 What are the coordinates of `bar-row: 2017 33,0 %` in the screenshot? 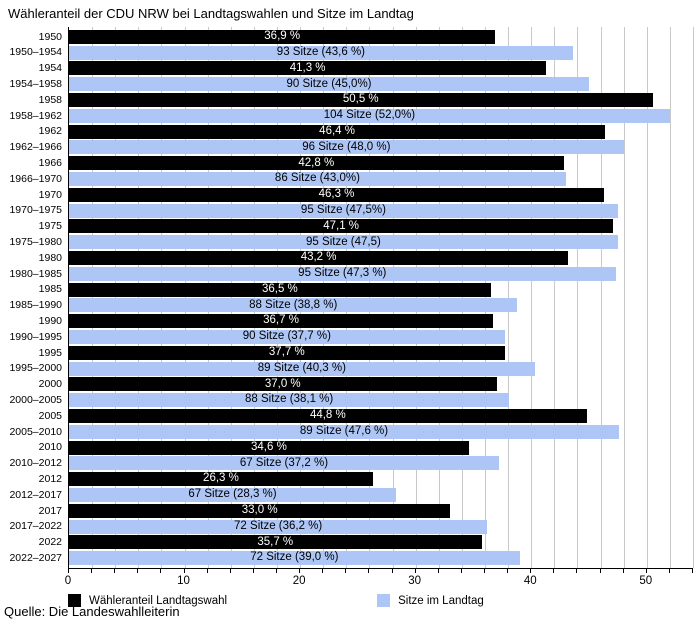 It's located at (366, 511).